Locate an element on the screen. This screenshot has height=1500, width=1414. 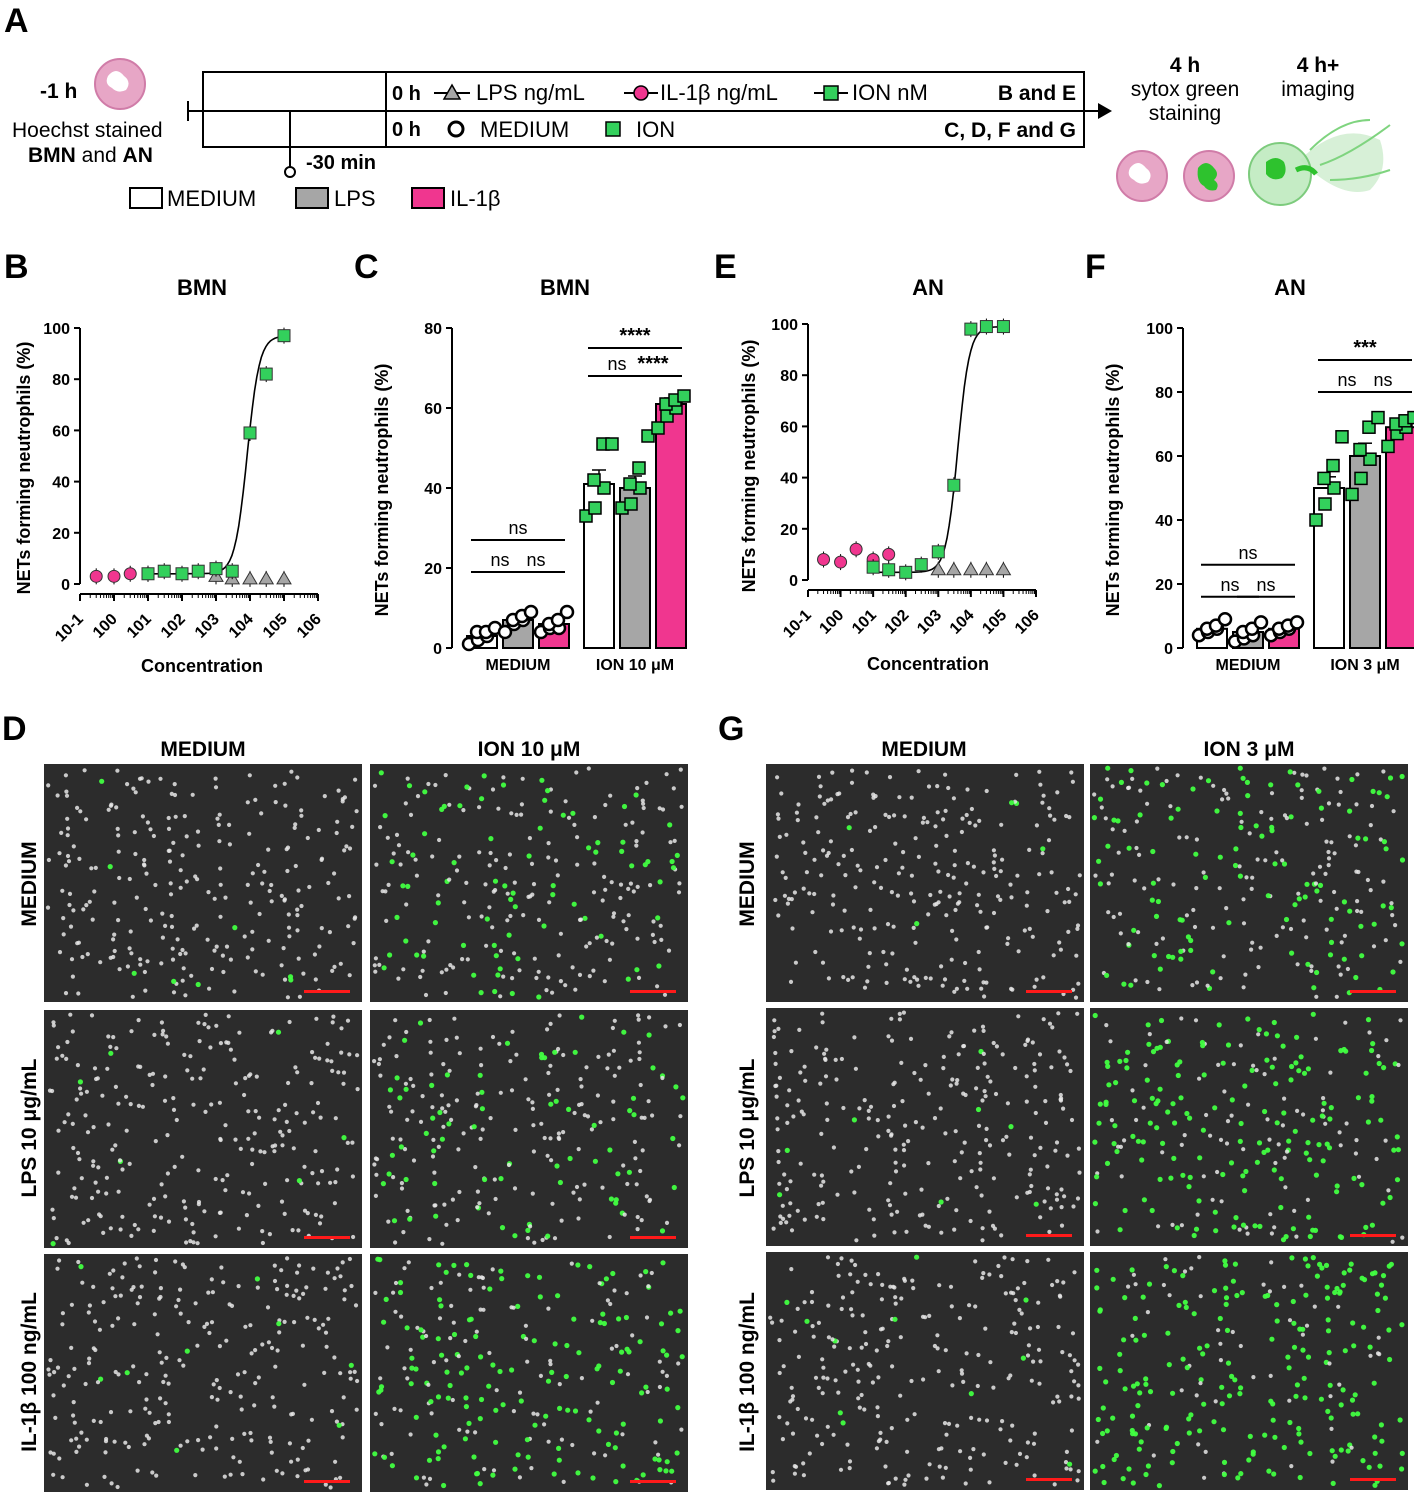
chart-title: BMN is located at coordinates (202, 287).